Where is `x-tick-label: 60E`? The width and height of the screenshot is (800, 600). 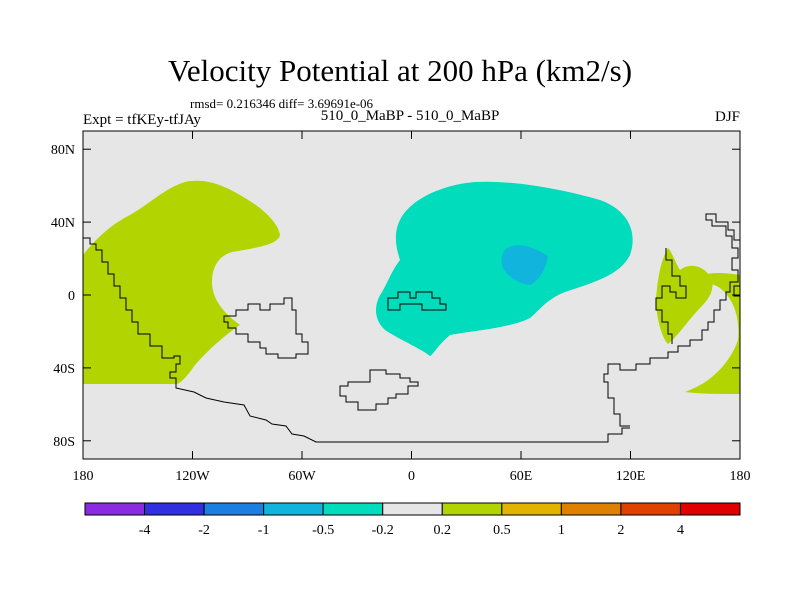 x-tick-label: 60E is located at coordinates (521, 476).